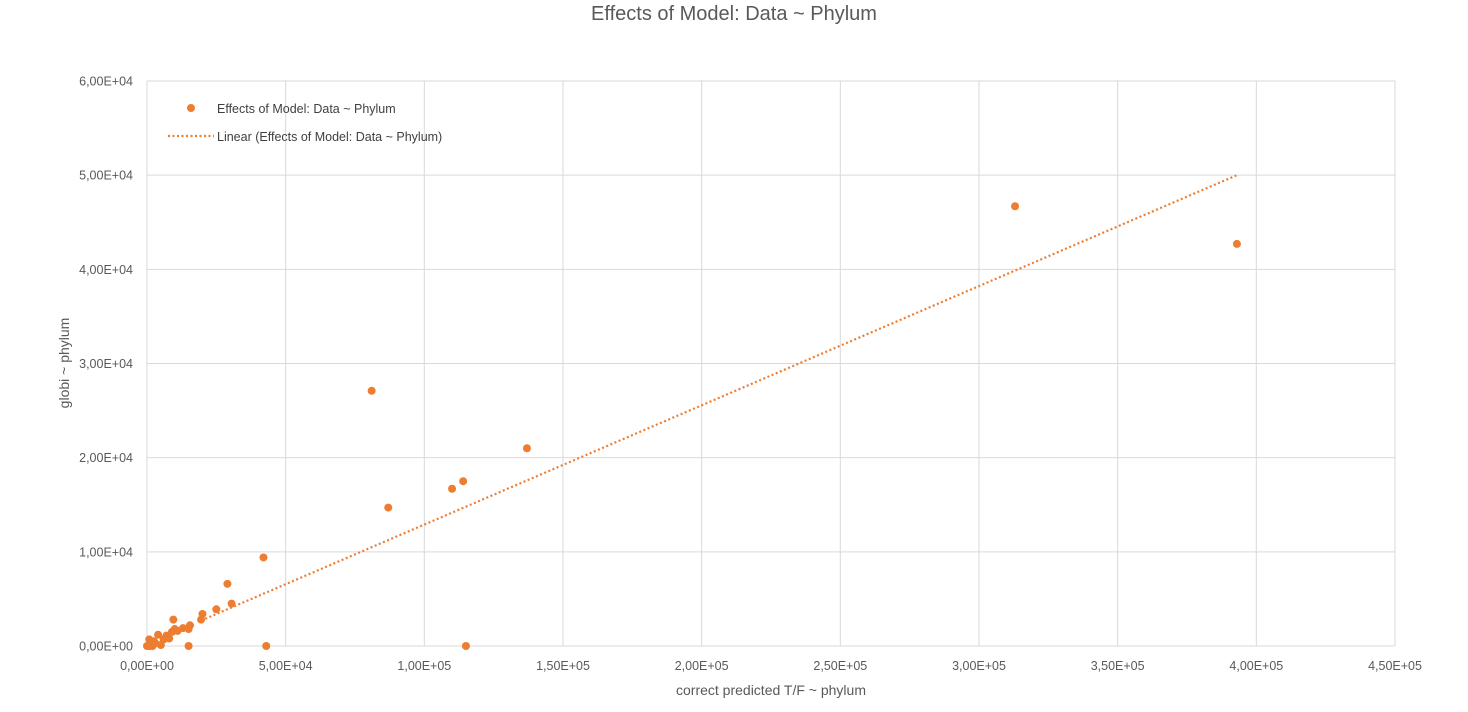 The height and width of the screenshot is (712, 1468). Describe the element at coordinates (840, 666) in the screenshot. I see `x-tick-label: 2,50E+05` at that location.